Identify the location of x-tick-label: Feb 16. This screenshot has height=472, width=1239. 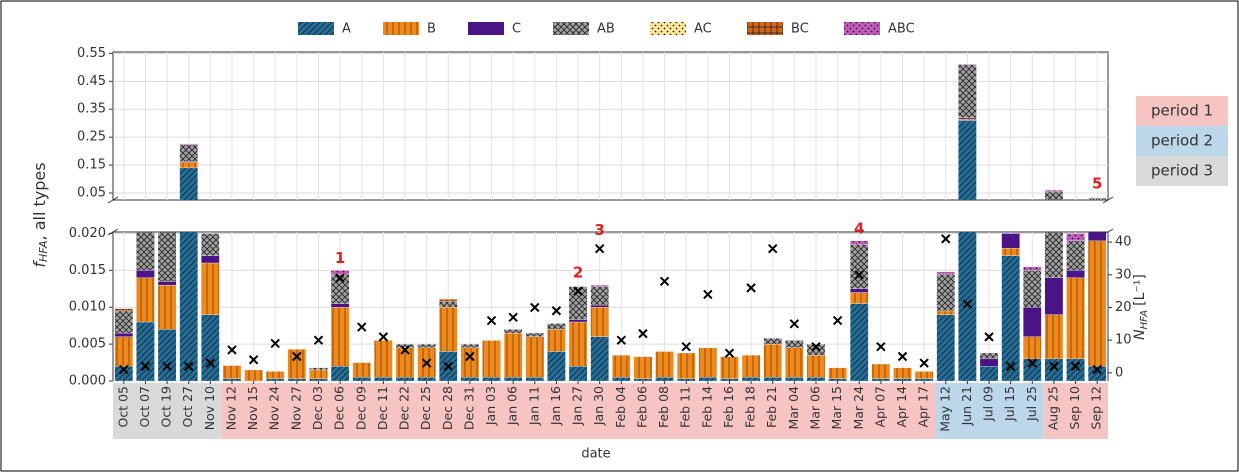
(728, 407).